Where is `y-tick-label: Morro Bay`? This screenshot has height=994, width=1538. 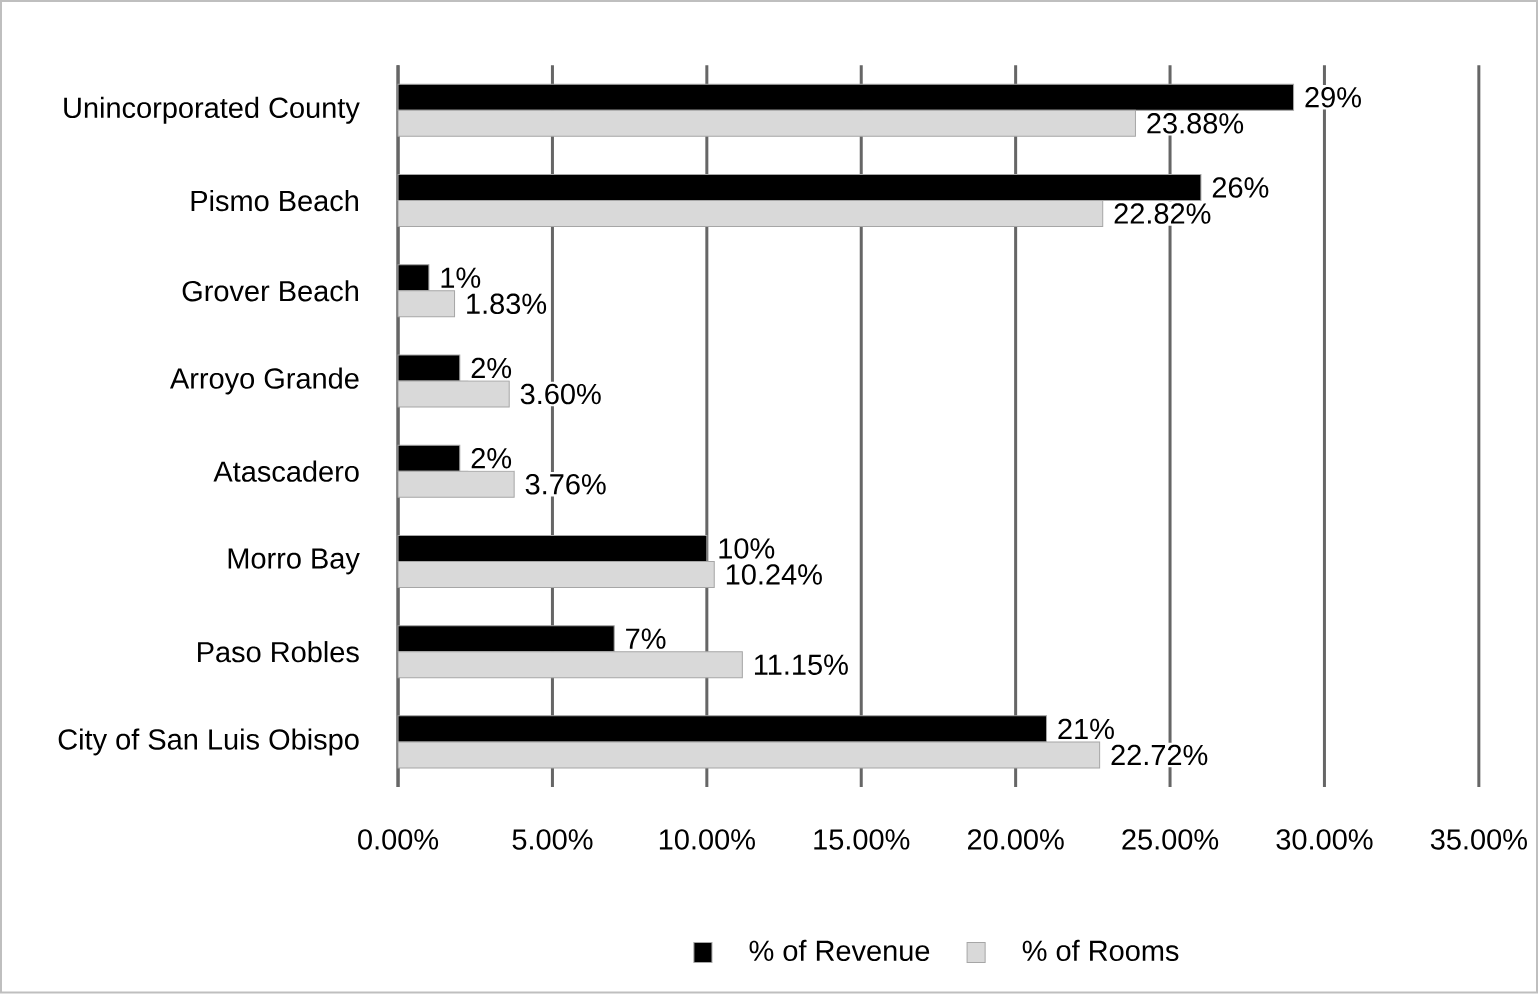
y-tick-label: Morro Bay is located at coordinates (294, 561).